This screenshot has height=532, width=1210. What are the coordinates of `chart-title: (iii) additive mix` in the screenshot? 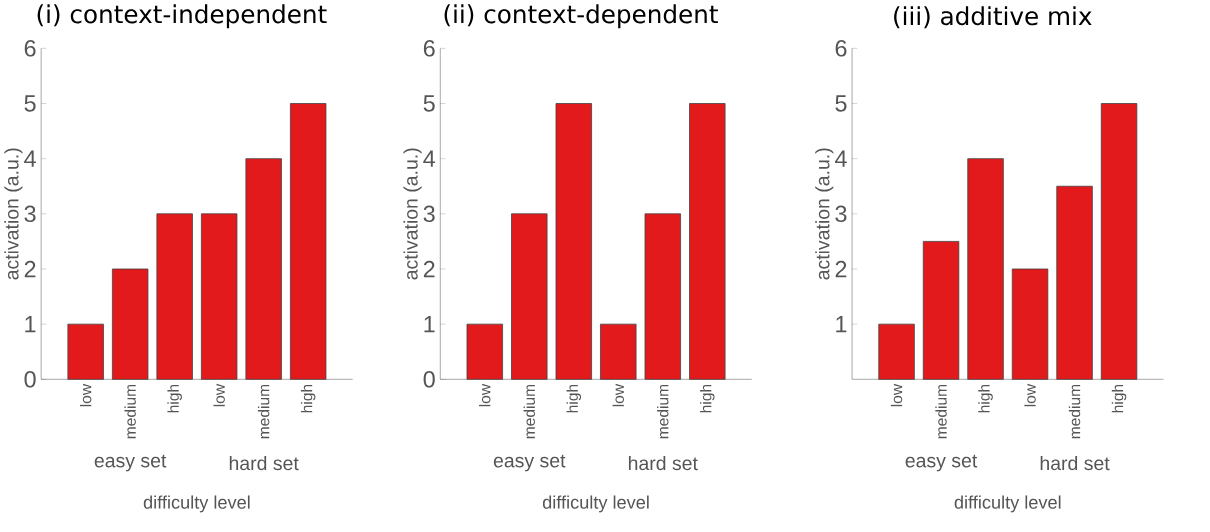 It's located at (993, 17).